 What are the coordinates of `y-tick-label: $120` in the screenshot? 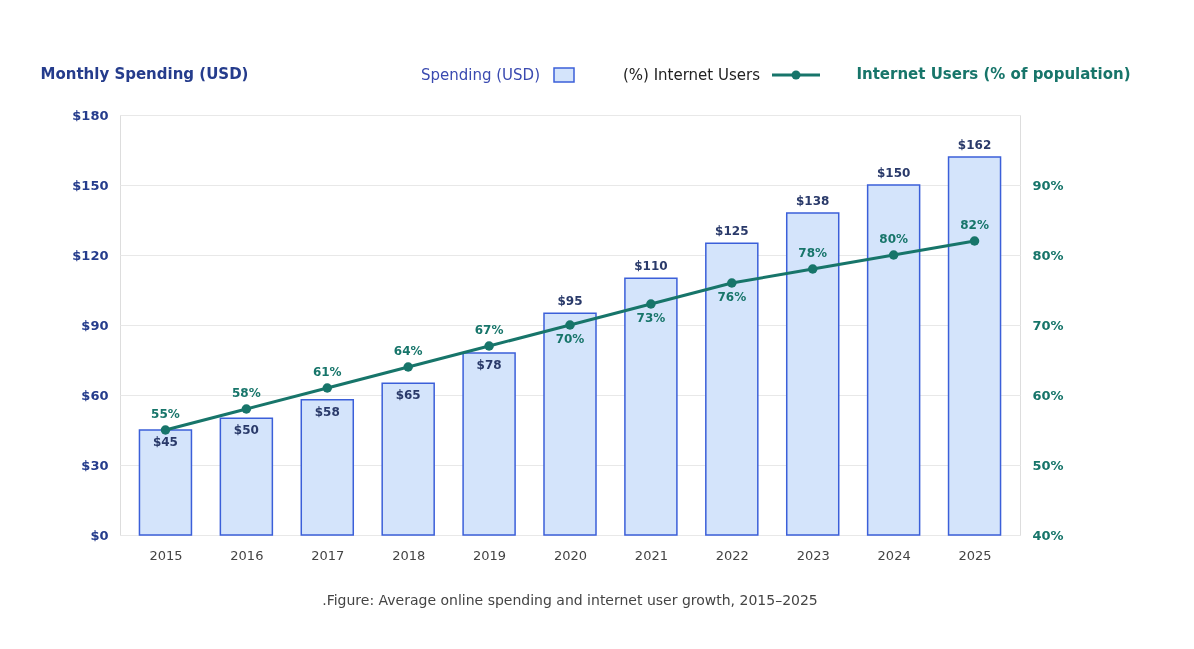 It's located at (90, 255).